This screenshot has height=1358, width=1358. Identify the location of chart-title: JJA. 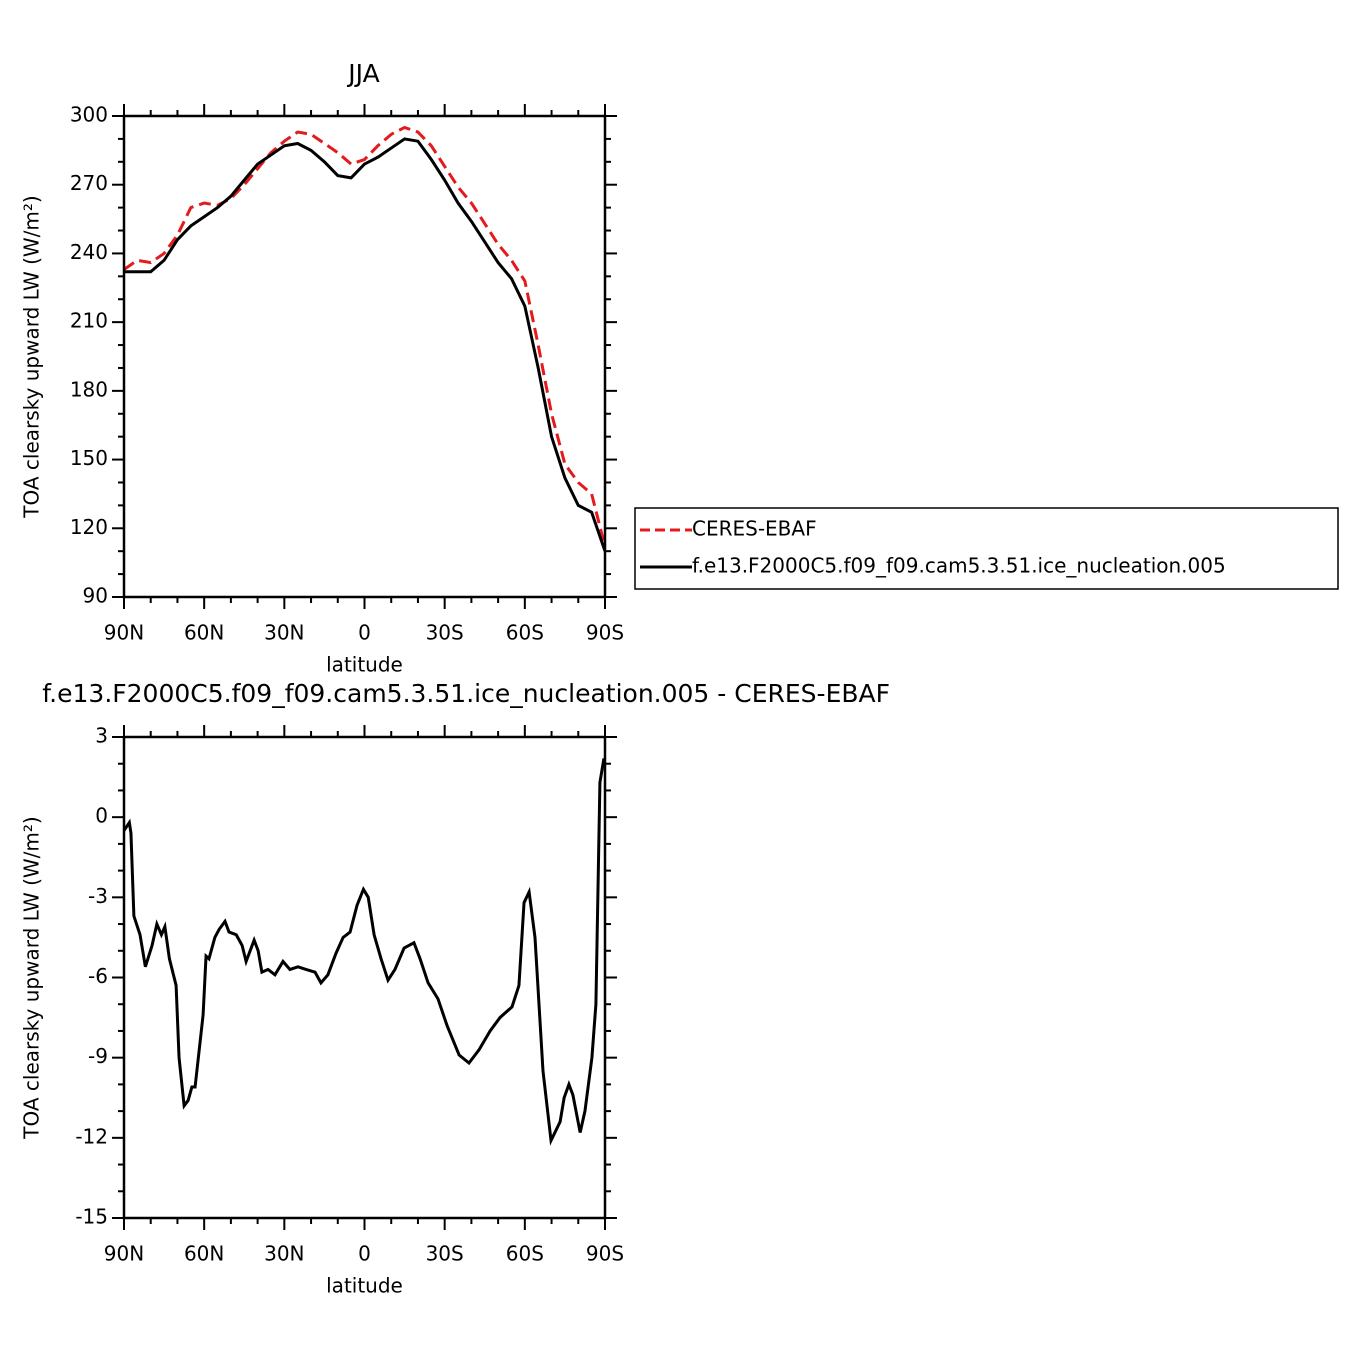
(362, 73).